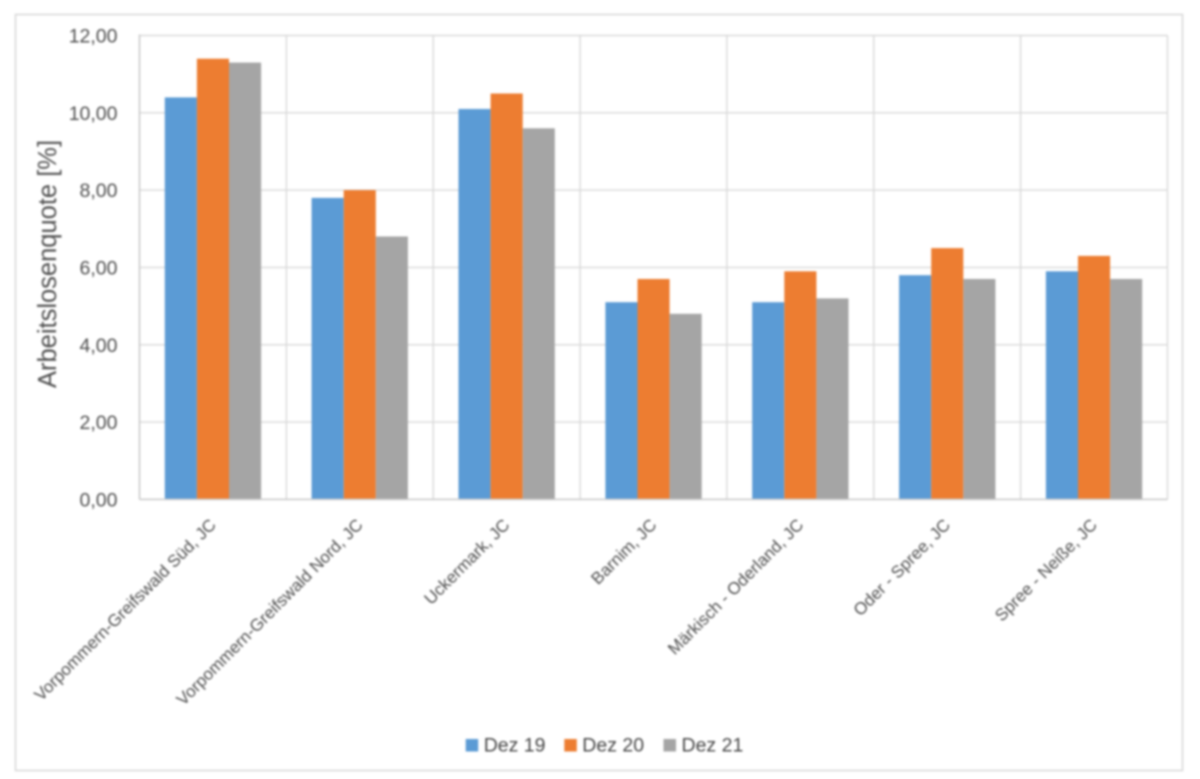 The height and width of the screenshot is (779, 1200). Describe the element at coordinates (93, 37) in the screenshot. I see `svg-text: 12,00` at that location.